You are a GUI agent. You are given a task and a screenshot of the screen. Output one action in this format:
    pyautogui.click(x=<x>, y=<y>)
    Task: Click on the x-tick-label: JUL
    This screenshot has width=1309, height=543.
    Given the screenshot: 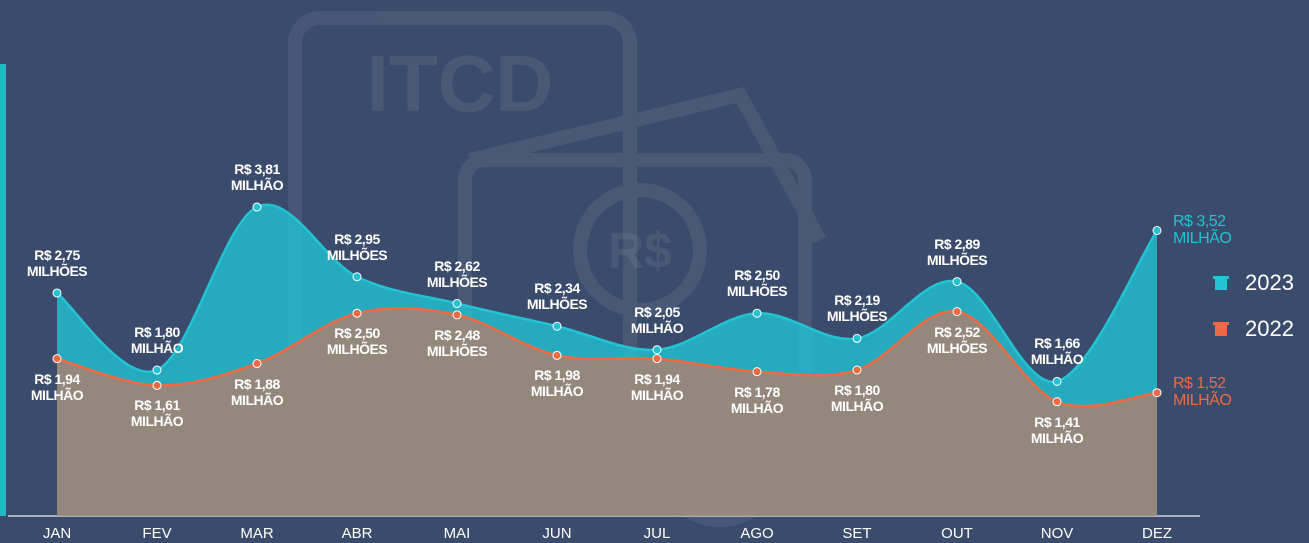 What is the action you would take?
    pyautogui.click(x=657, y=533)
    